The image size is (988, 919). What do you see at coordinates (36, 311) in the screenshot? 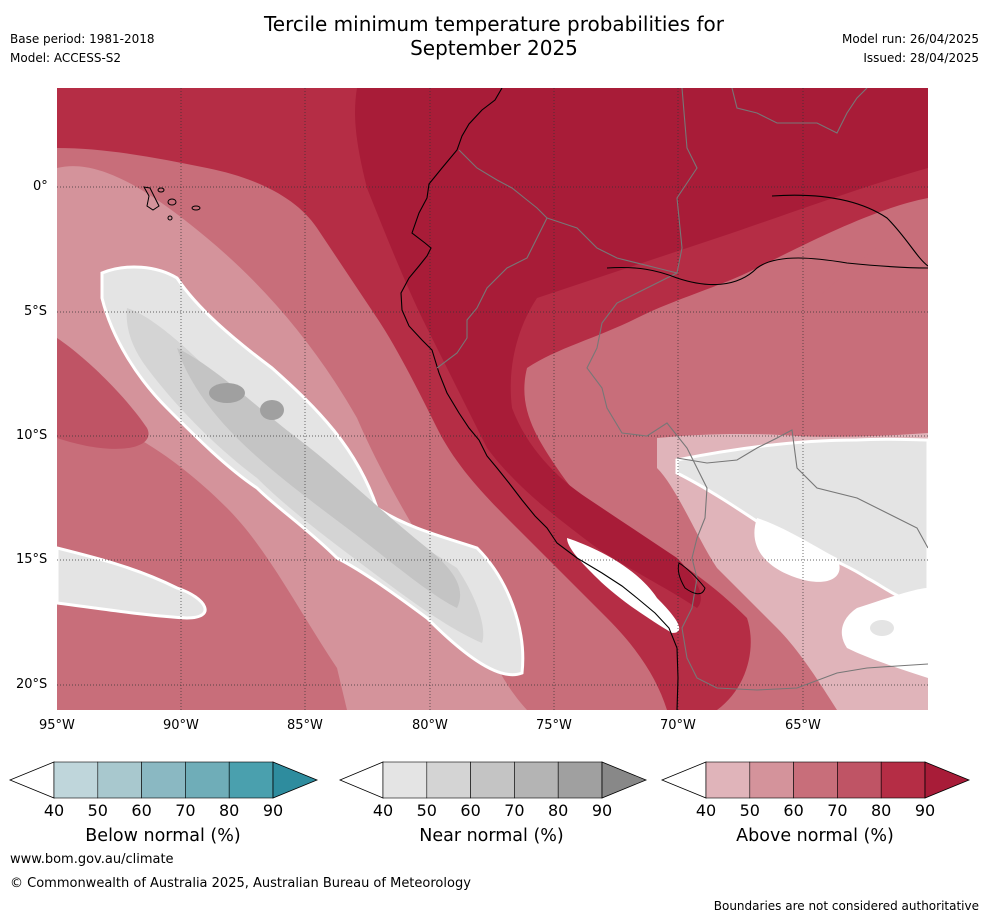
I see `lat-label-5s: 5°S` at bounding box center [36, 311].